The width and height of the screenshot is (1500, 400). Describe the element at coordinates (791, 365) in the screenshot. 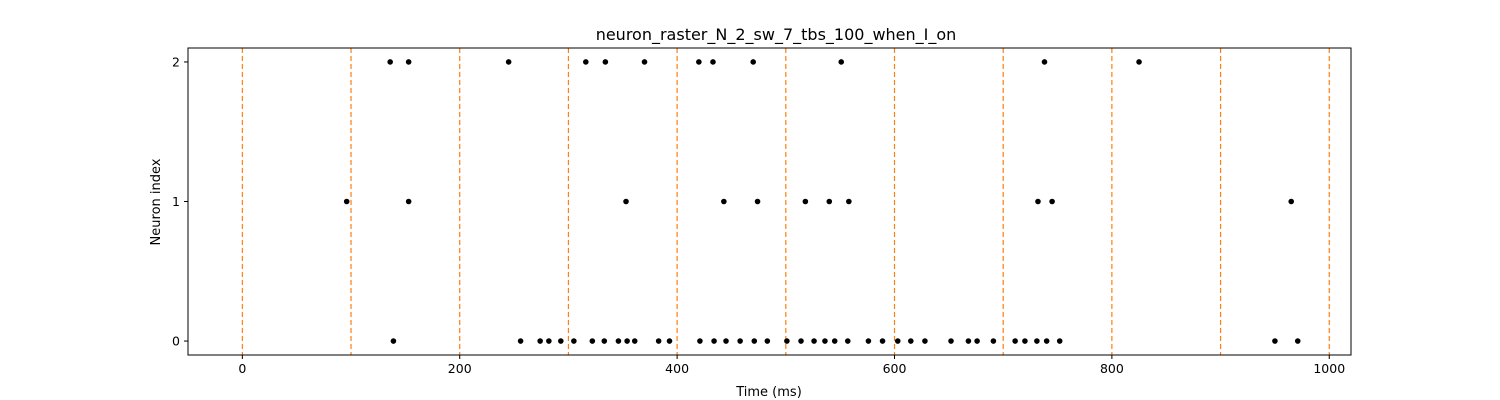

I see `x-axis-ticks: 0 200 400 600 800 1000` at that location.